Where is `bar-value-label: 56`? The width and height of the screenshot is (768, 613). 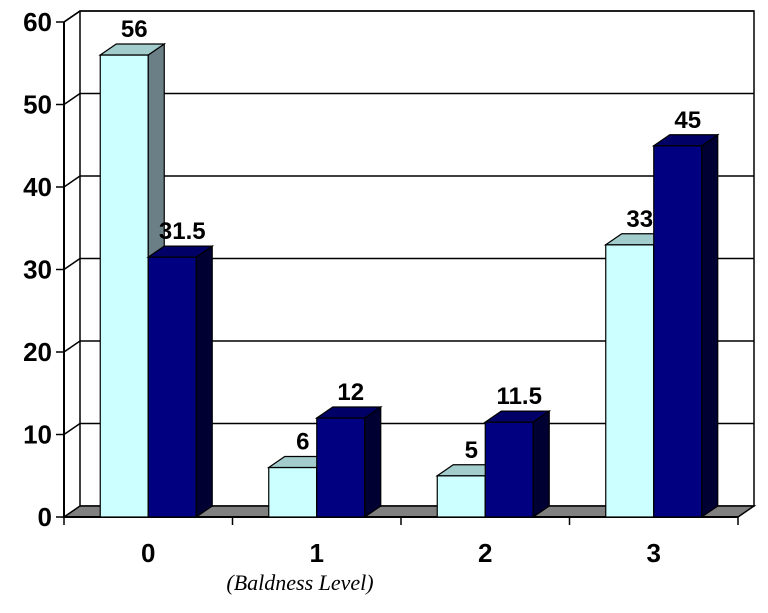 bar-value-label: 56 is located at coordinates (134, 29).